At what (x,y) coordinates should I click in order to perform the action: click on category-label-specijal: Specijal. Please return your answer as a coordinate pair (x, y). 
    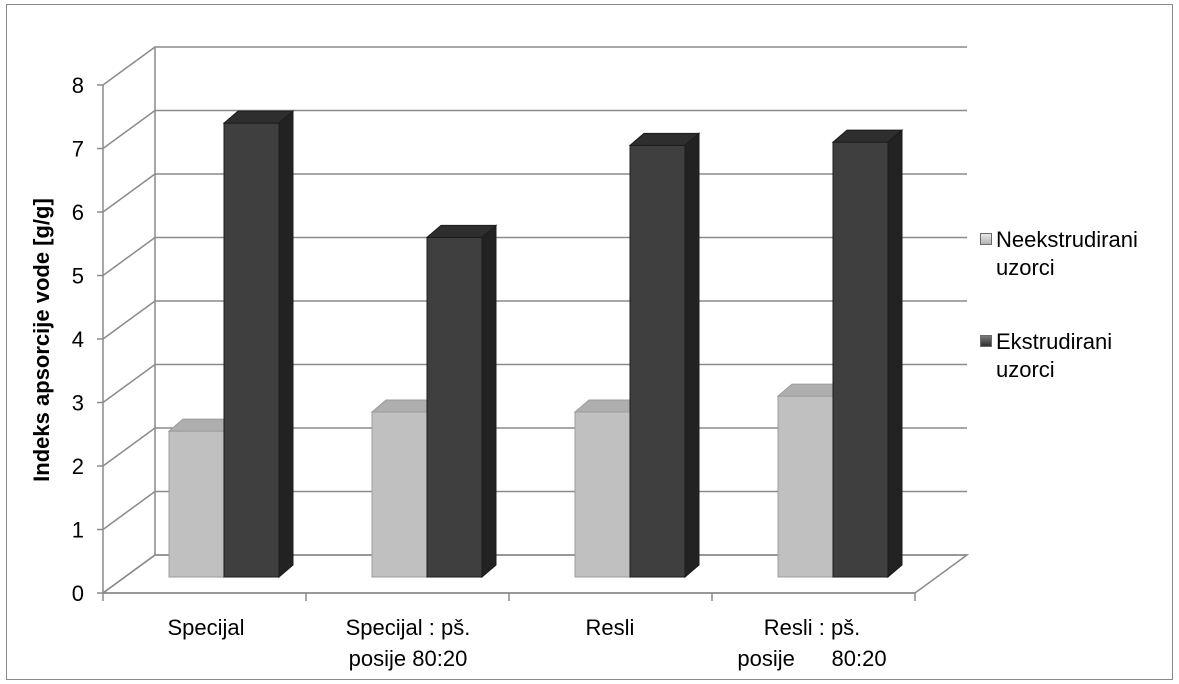
    Looking at the image, I should click on (206, 627).